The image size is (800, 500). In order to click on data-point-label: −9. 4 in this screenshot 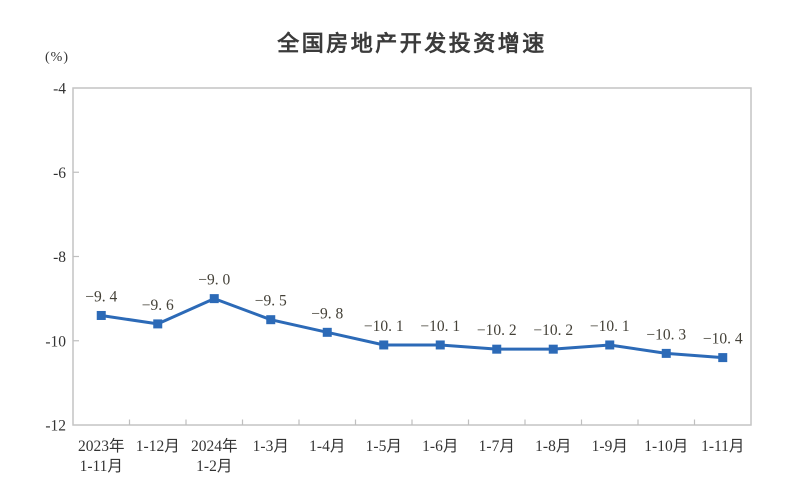, I will do `click(101, 296)`.